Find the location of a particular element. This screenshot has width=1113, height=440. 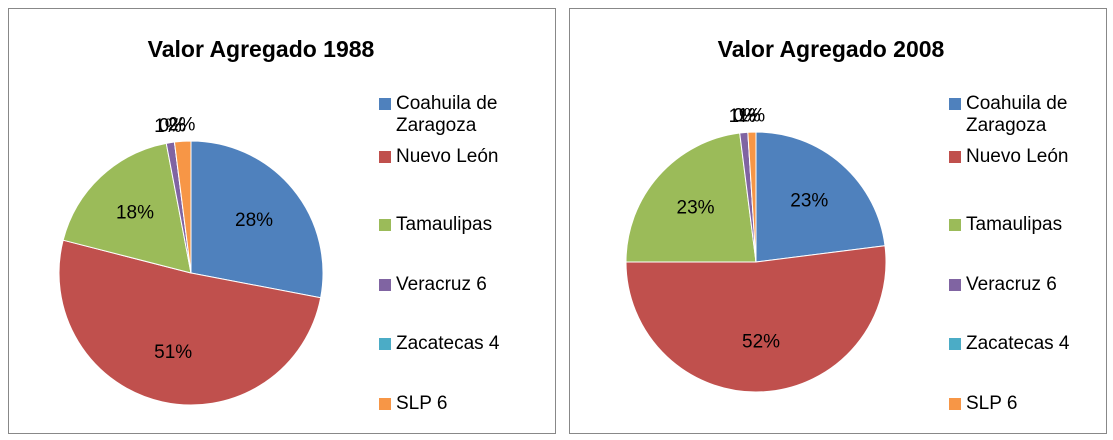

chart-title: Valor Agregado 2008 is located at coordinates (831, 49).